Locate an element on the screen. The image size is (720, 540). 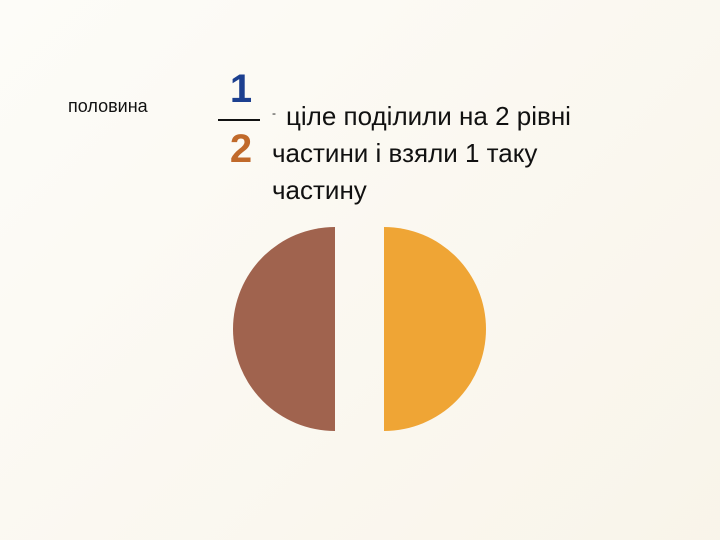
fraction-denominator: 2 is located at coordinates (241, 147).